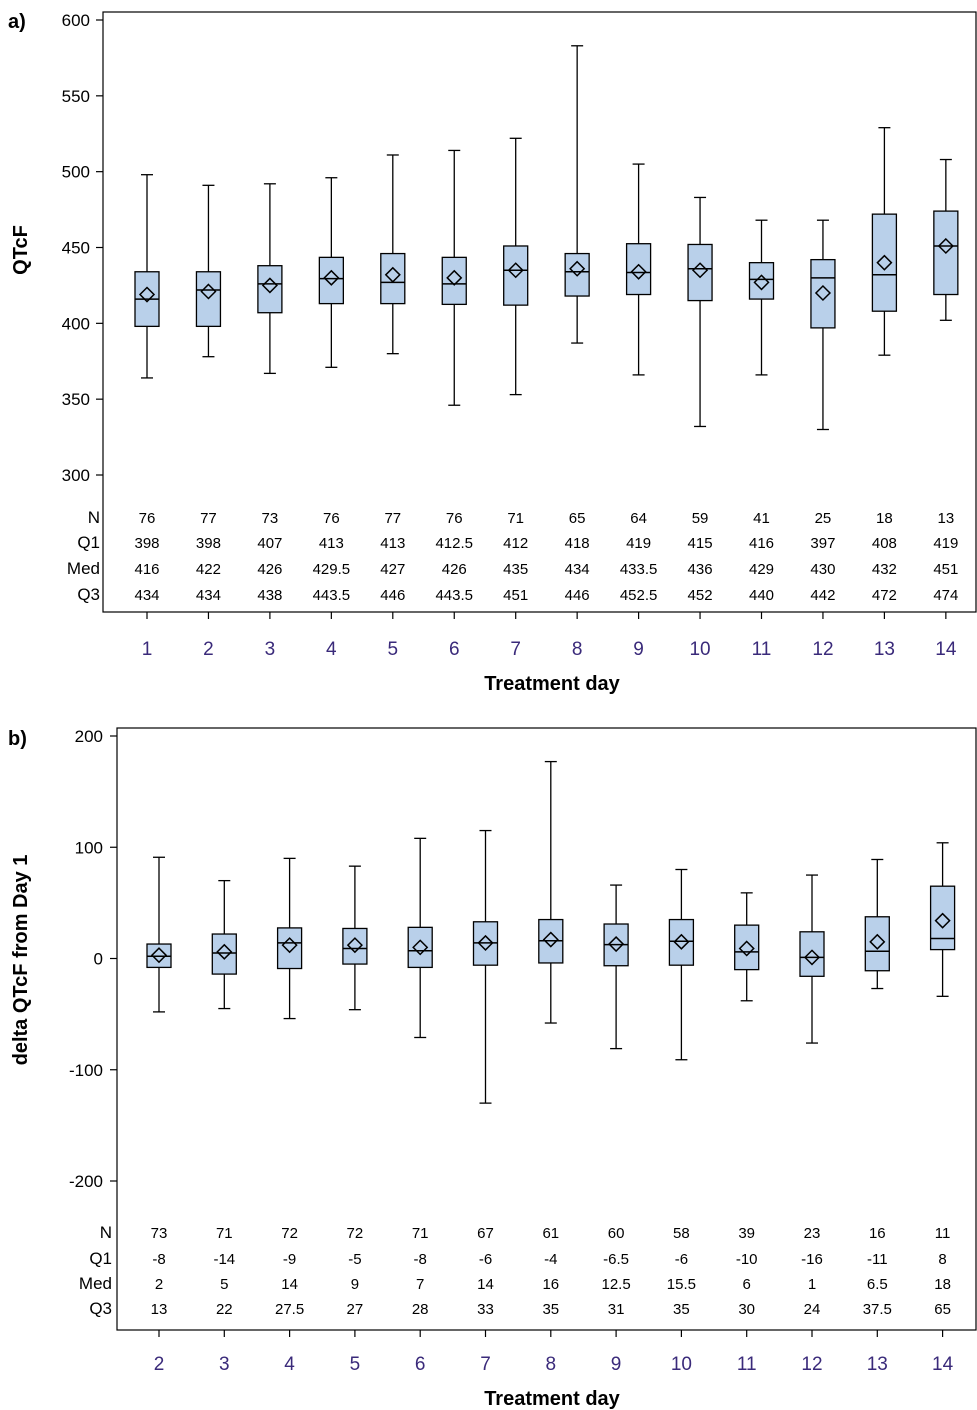 Image resolution: width=977 pixels, height=1410 pixels. Describe the element at coordinates (89, 736) in the screenshot. I see `panel-b-y-tick-label: 200` at that location.